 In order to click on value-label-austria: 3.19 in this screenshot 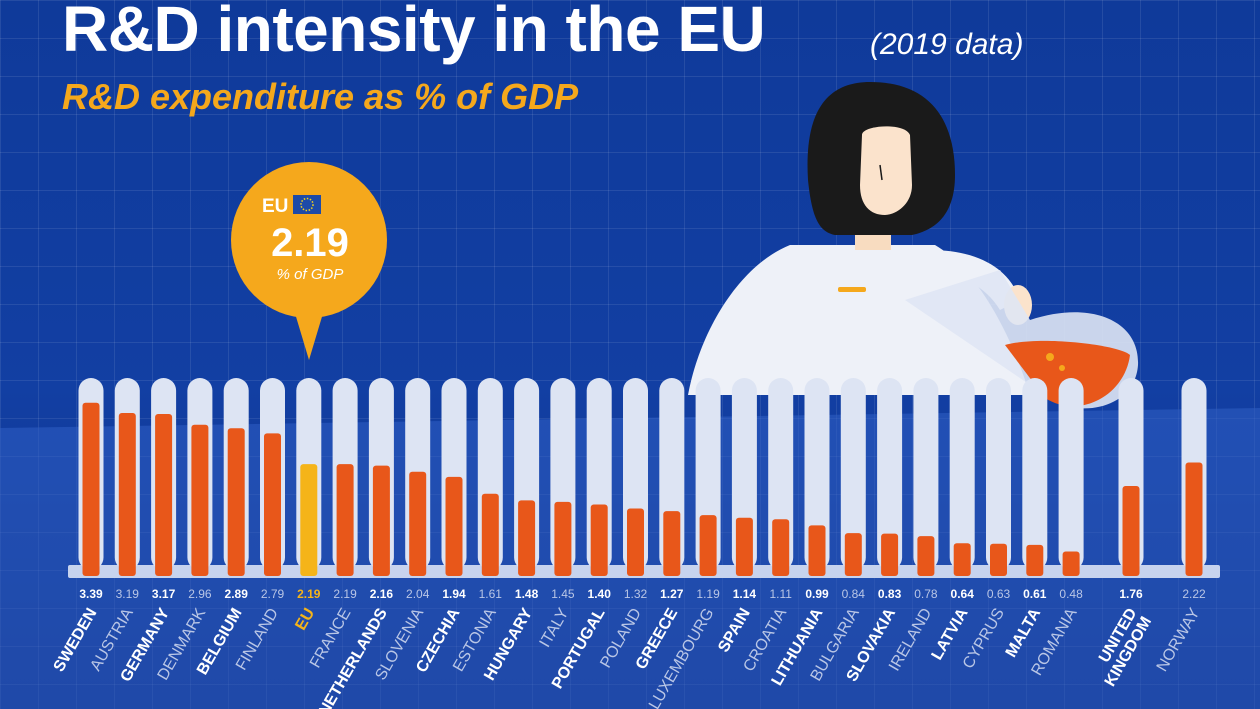, I will do `click(128, 594)`.